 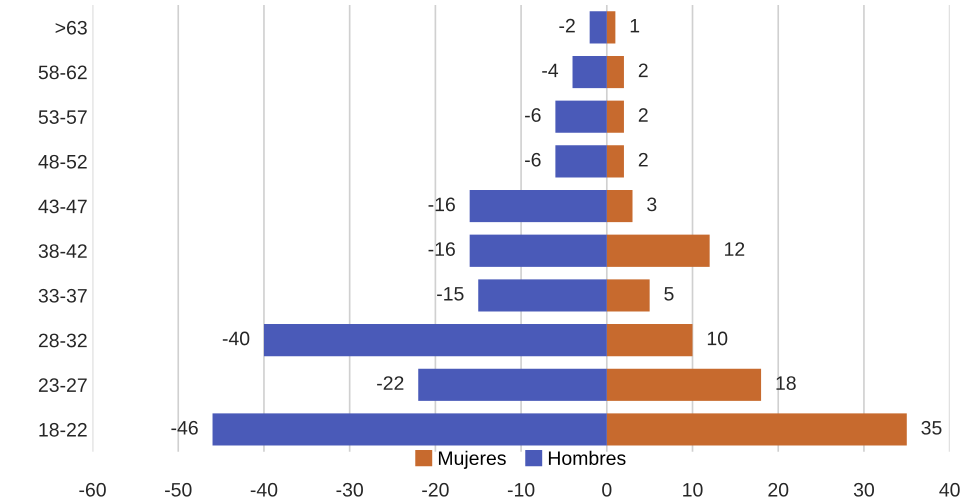 What do you see at coordinates (71, 27) in the screenshot?
I see `y-tick-label: >63` at bounding box center [71, 27].